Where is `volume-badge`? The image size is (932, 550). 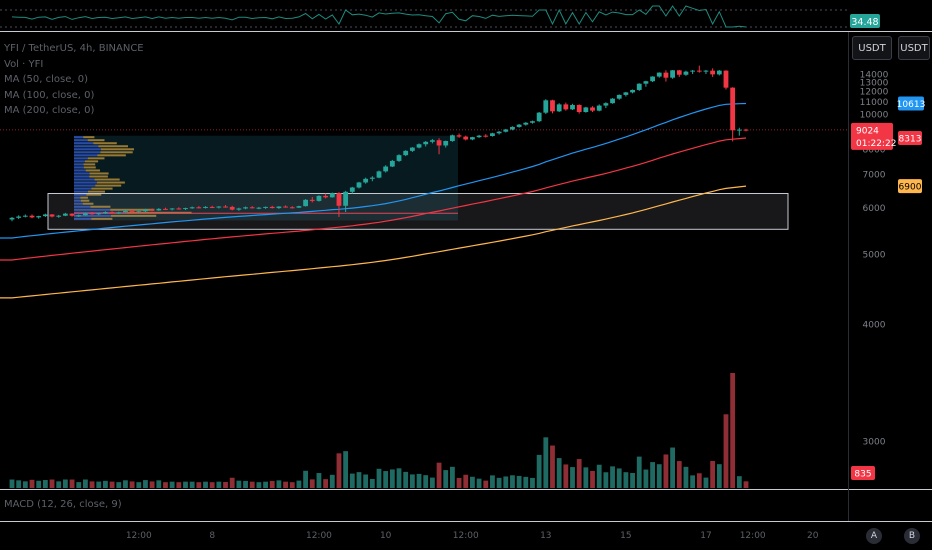 volume-badge is located at coordinates (863, 473).